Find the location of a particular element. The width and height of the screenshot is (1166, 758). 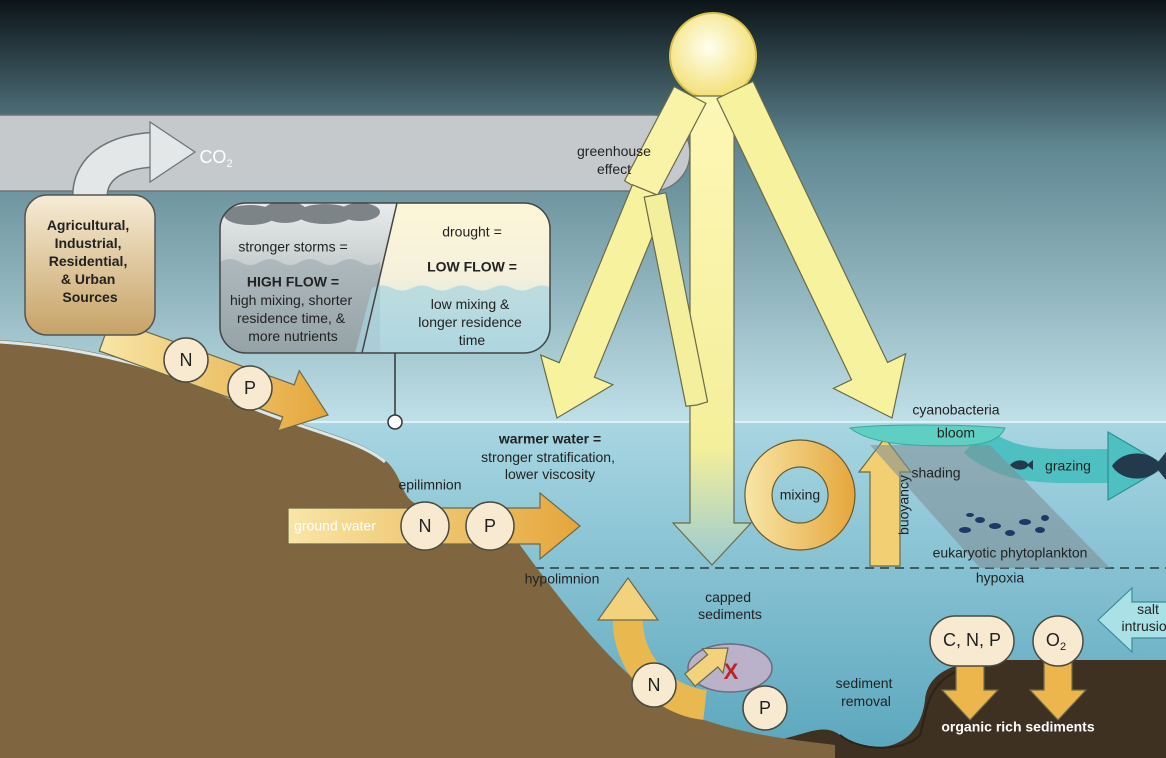

pin is located at coordinates (395, 422).